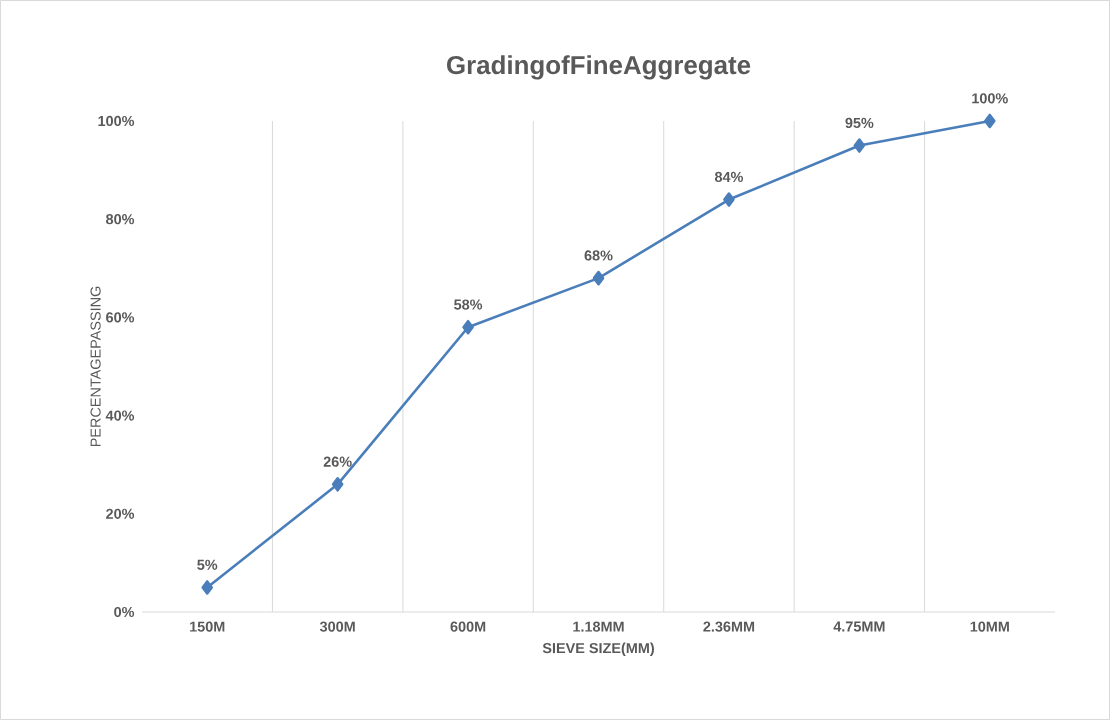  What do you see at coordinates (337, 626) in the screenshot?
I see `x-tick-label: 300M` at bounding box center [337, 626].